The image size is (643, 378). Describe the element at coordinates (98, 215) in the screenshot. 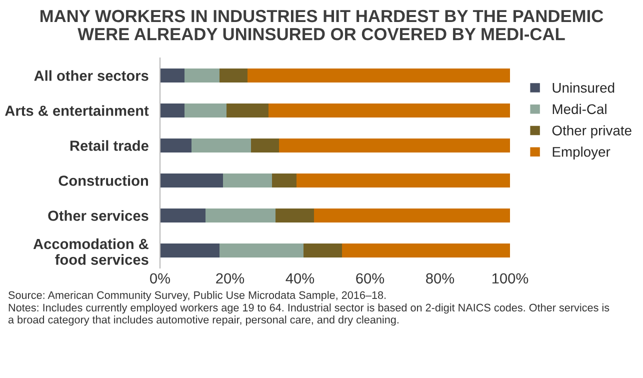

I see `y-tick-label: Other services` at that location.